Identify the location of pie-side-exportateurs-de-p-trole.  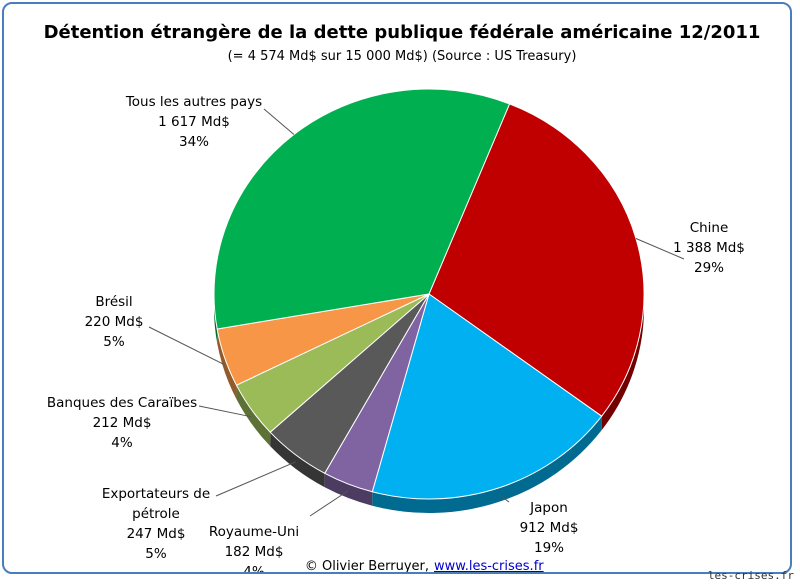
(297, 460).